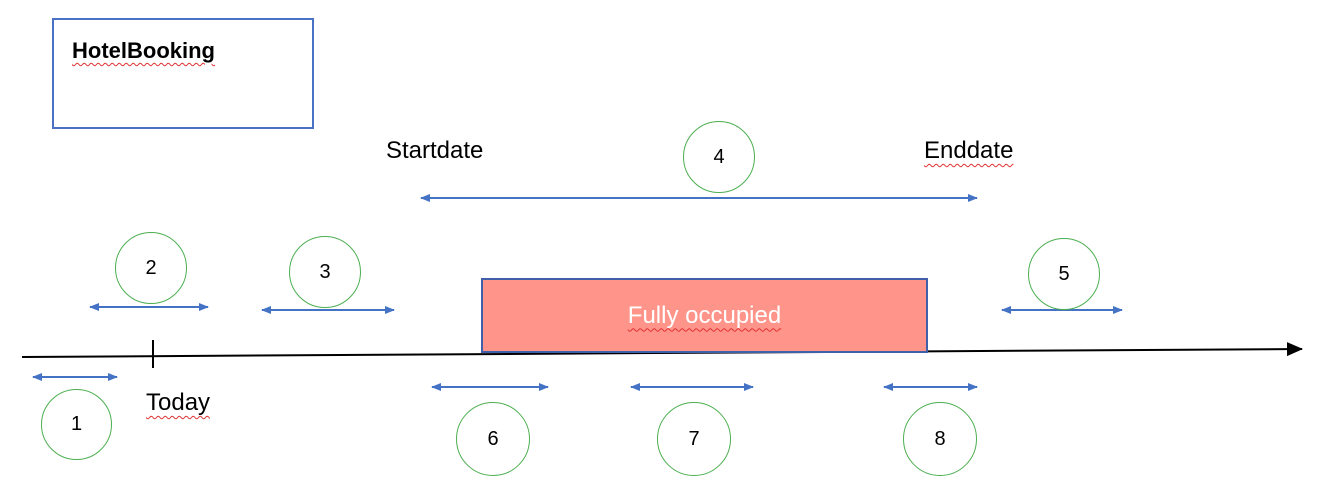 Image resolution: width=1327 pixels, height=496 pixels. Describe the element at coordinates (183, 73) in the screenshot. I see `hotel-booking-box: HotelBooking` at that location.